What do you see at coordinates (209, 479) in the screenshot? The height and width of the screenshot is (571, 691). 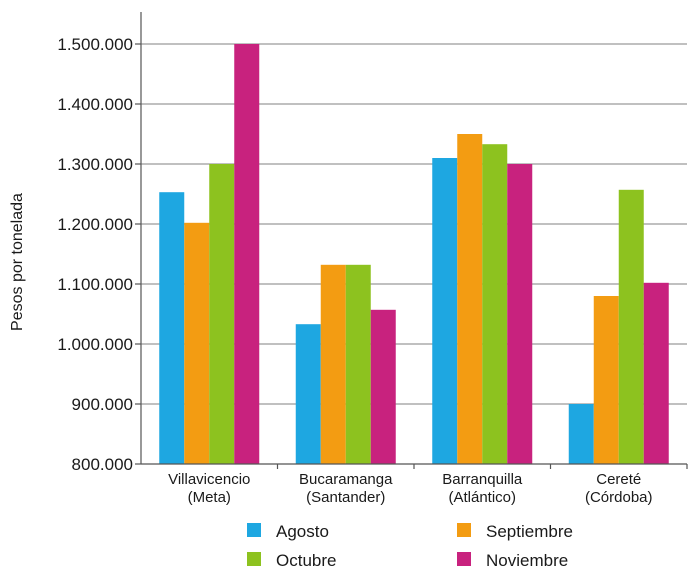 I see `x-category-label: Villavicencio` at bounding box center [209, 479].